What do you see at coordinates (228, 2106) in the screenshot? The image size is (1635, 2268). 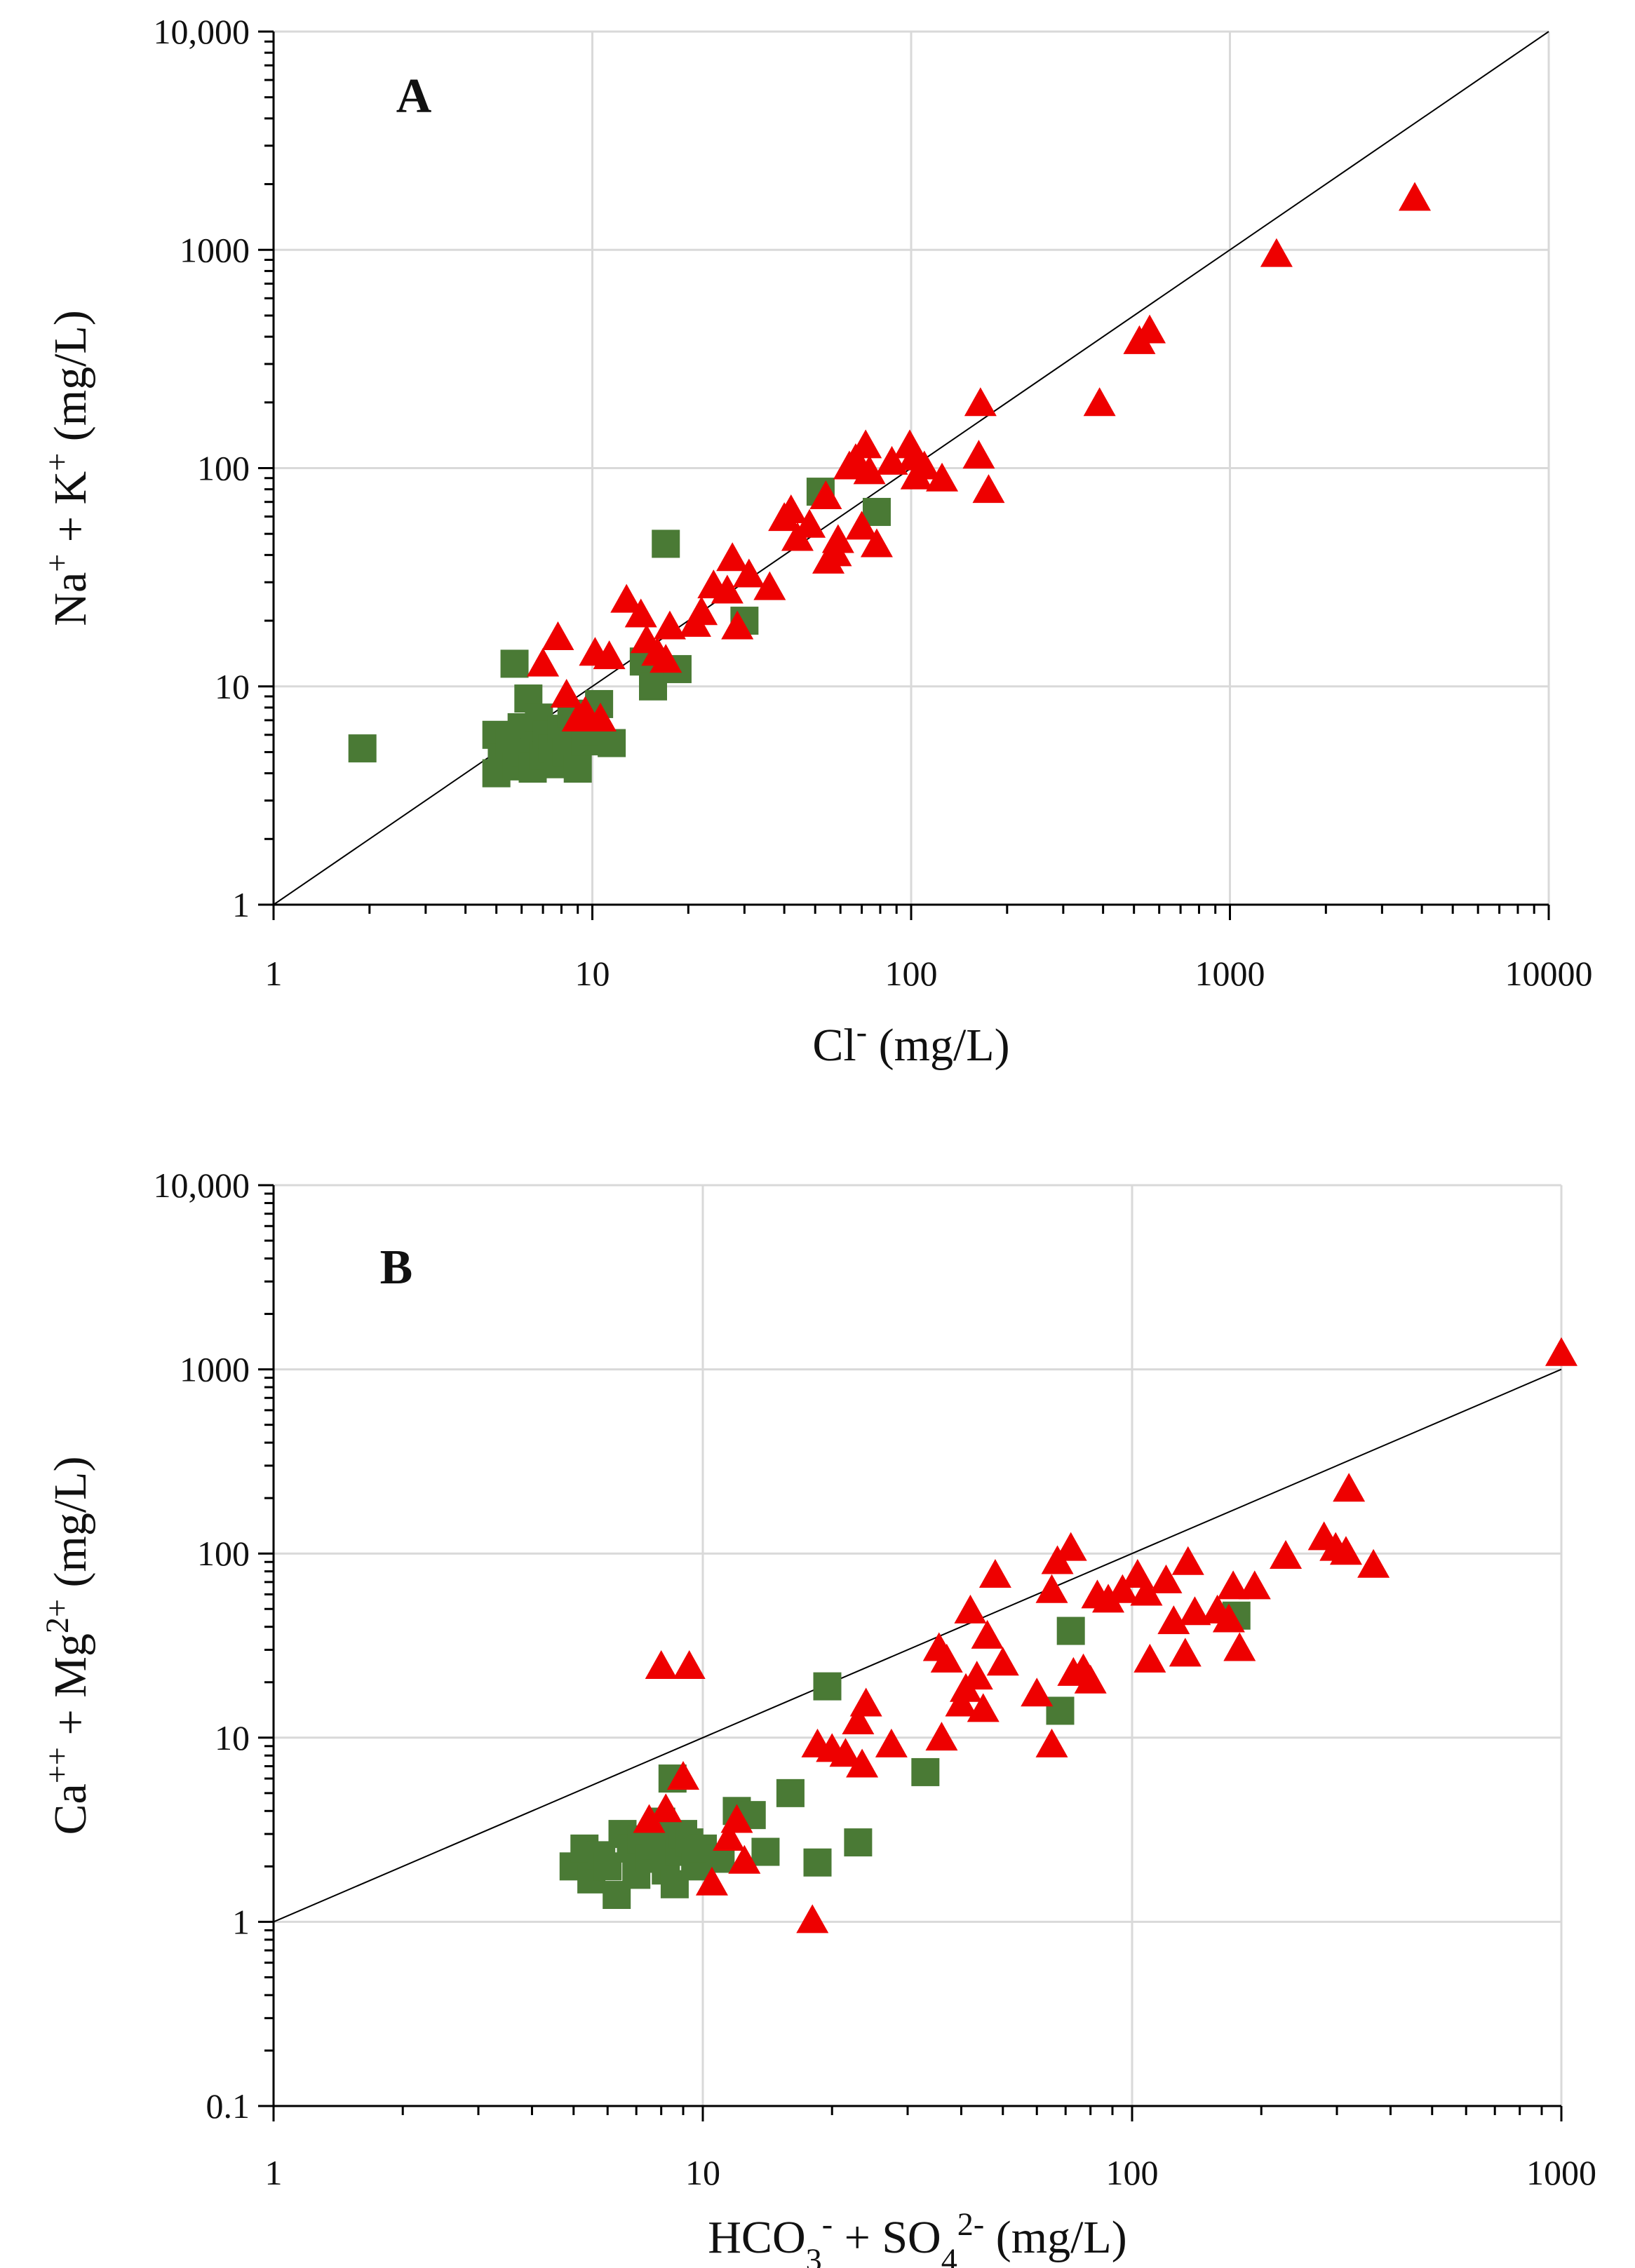 I see `y-tick-label: 0.1` at bounding box center [228, 2106].